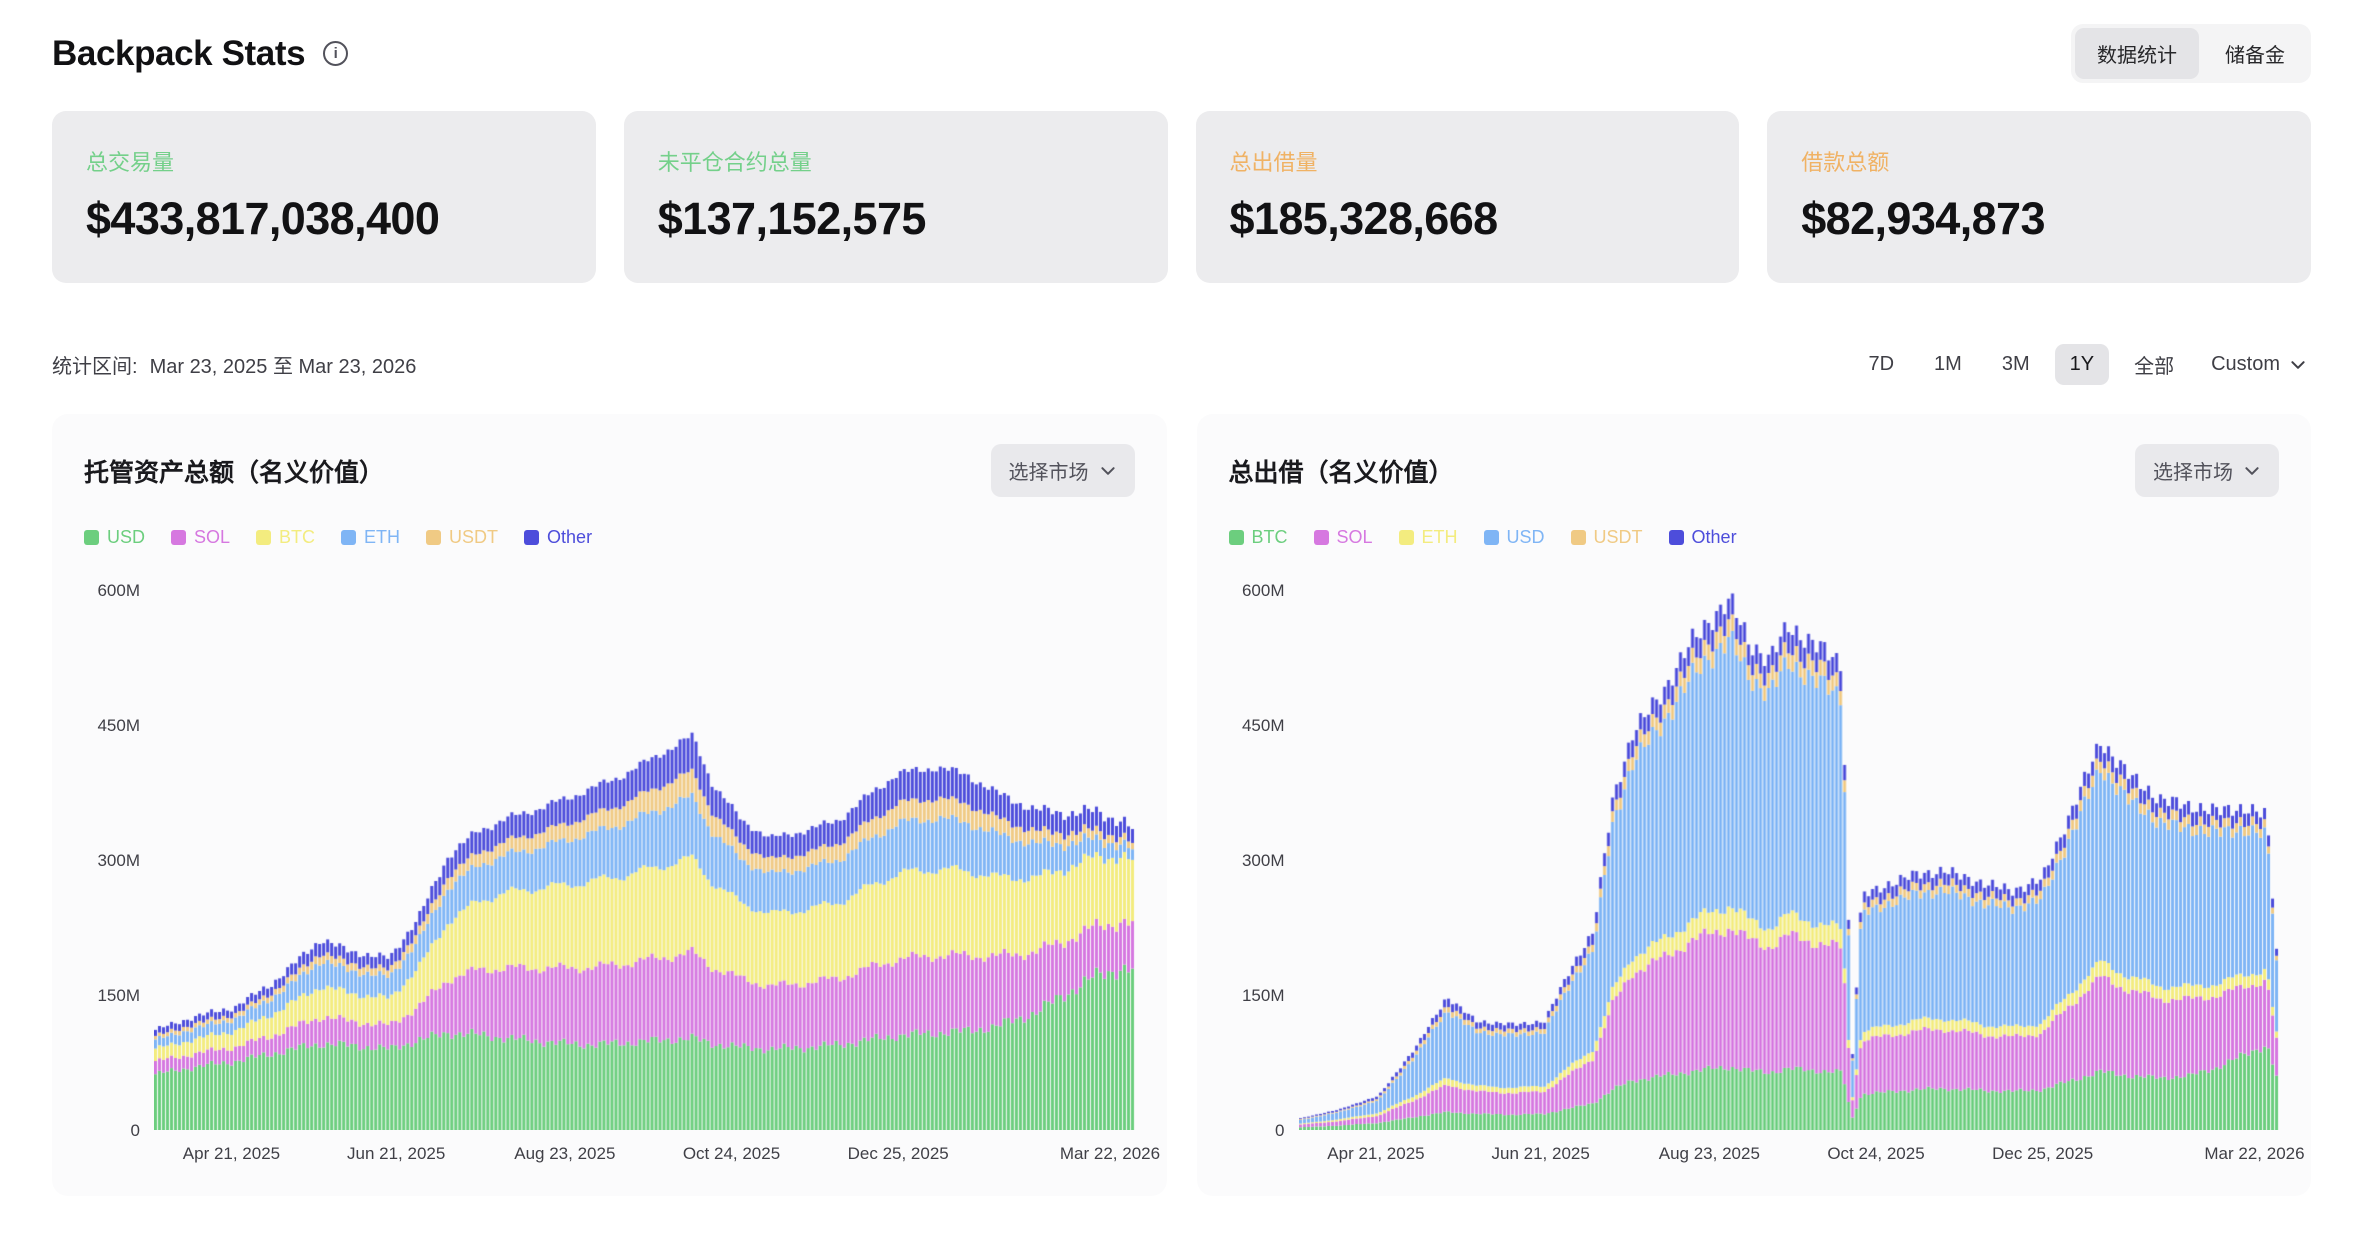 This screenshot has height=1255, width=2363. I want to click on range-text: Mar 23, 2025 至 Mar 23, 2026, so click(283, 367).